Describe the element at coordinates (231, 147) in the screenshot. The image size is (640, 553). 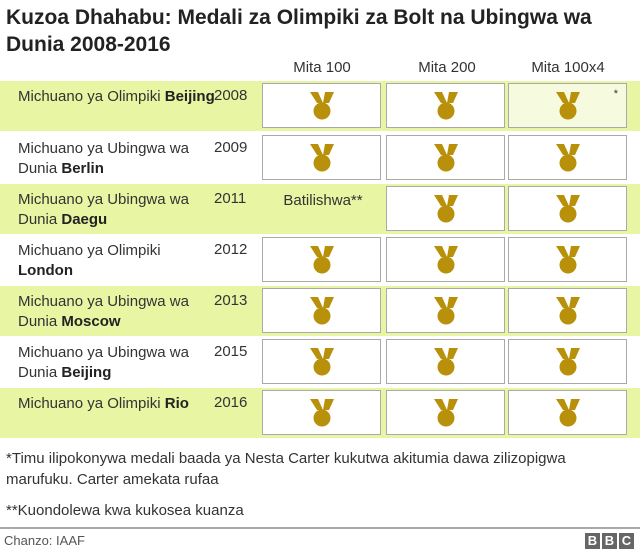
I see `event-year: 2009` at that location.